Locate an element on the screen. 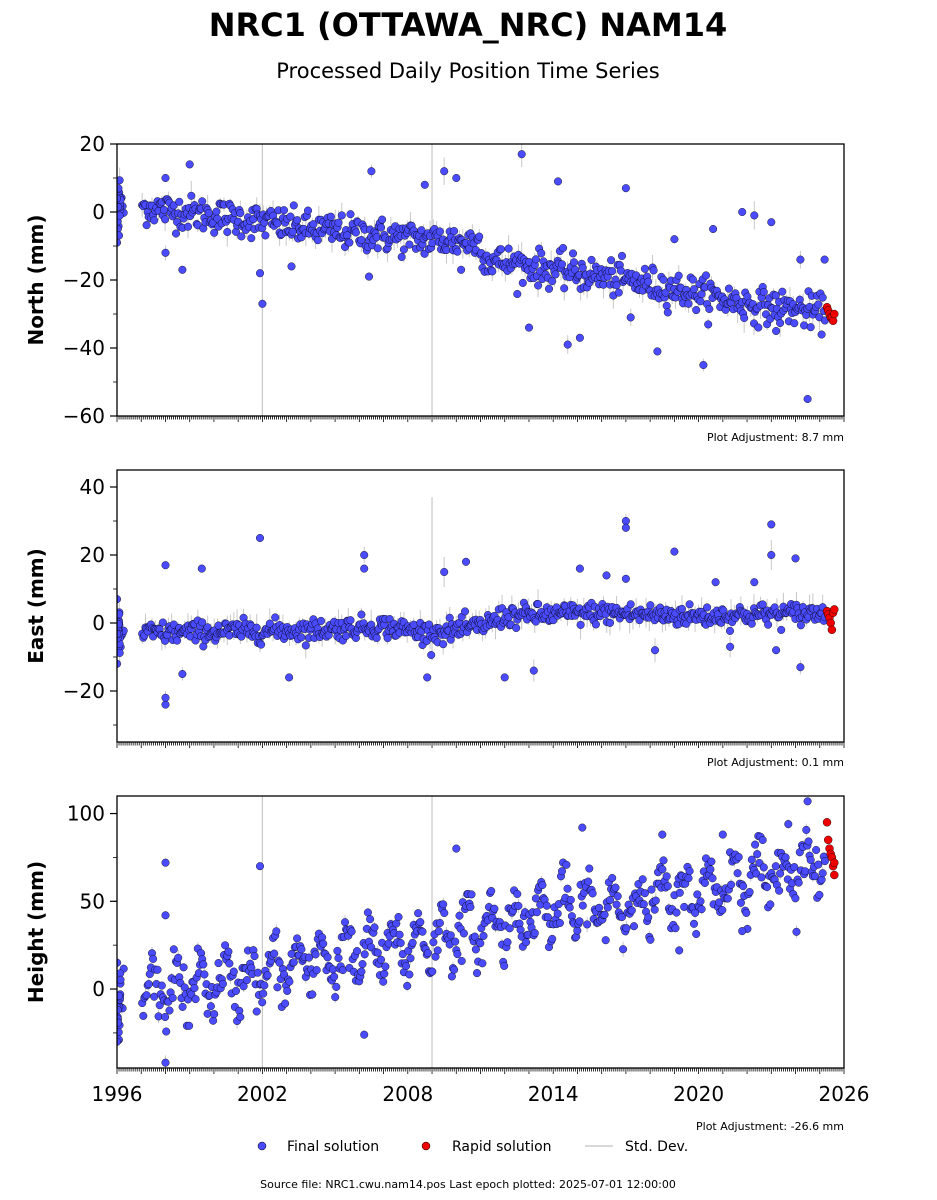 This screenshot has height=1200, width=937. legend-final-marker is located at coordinates (262, 1146).